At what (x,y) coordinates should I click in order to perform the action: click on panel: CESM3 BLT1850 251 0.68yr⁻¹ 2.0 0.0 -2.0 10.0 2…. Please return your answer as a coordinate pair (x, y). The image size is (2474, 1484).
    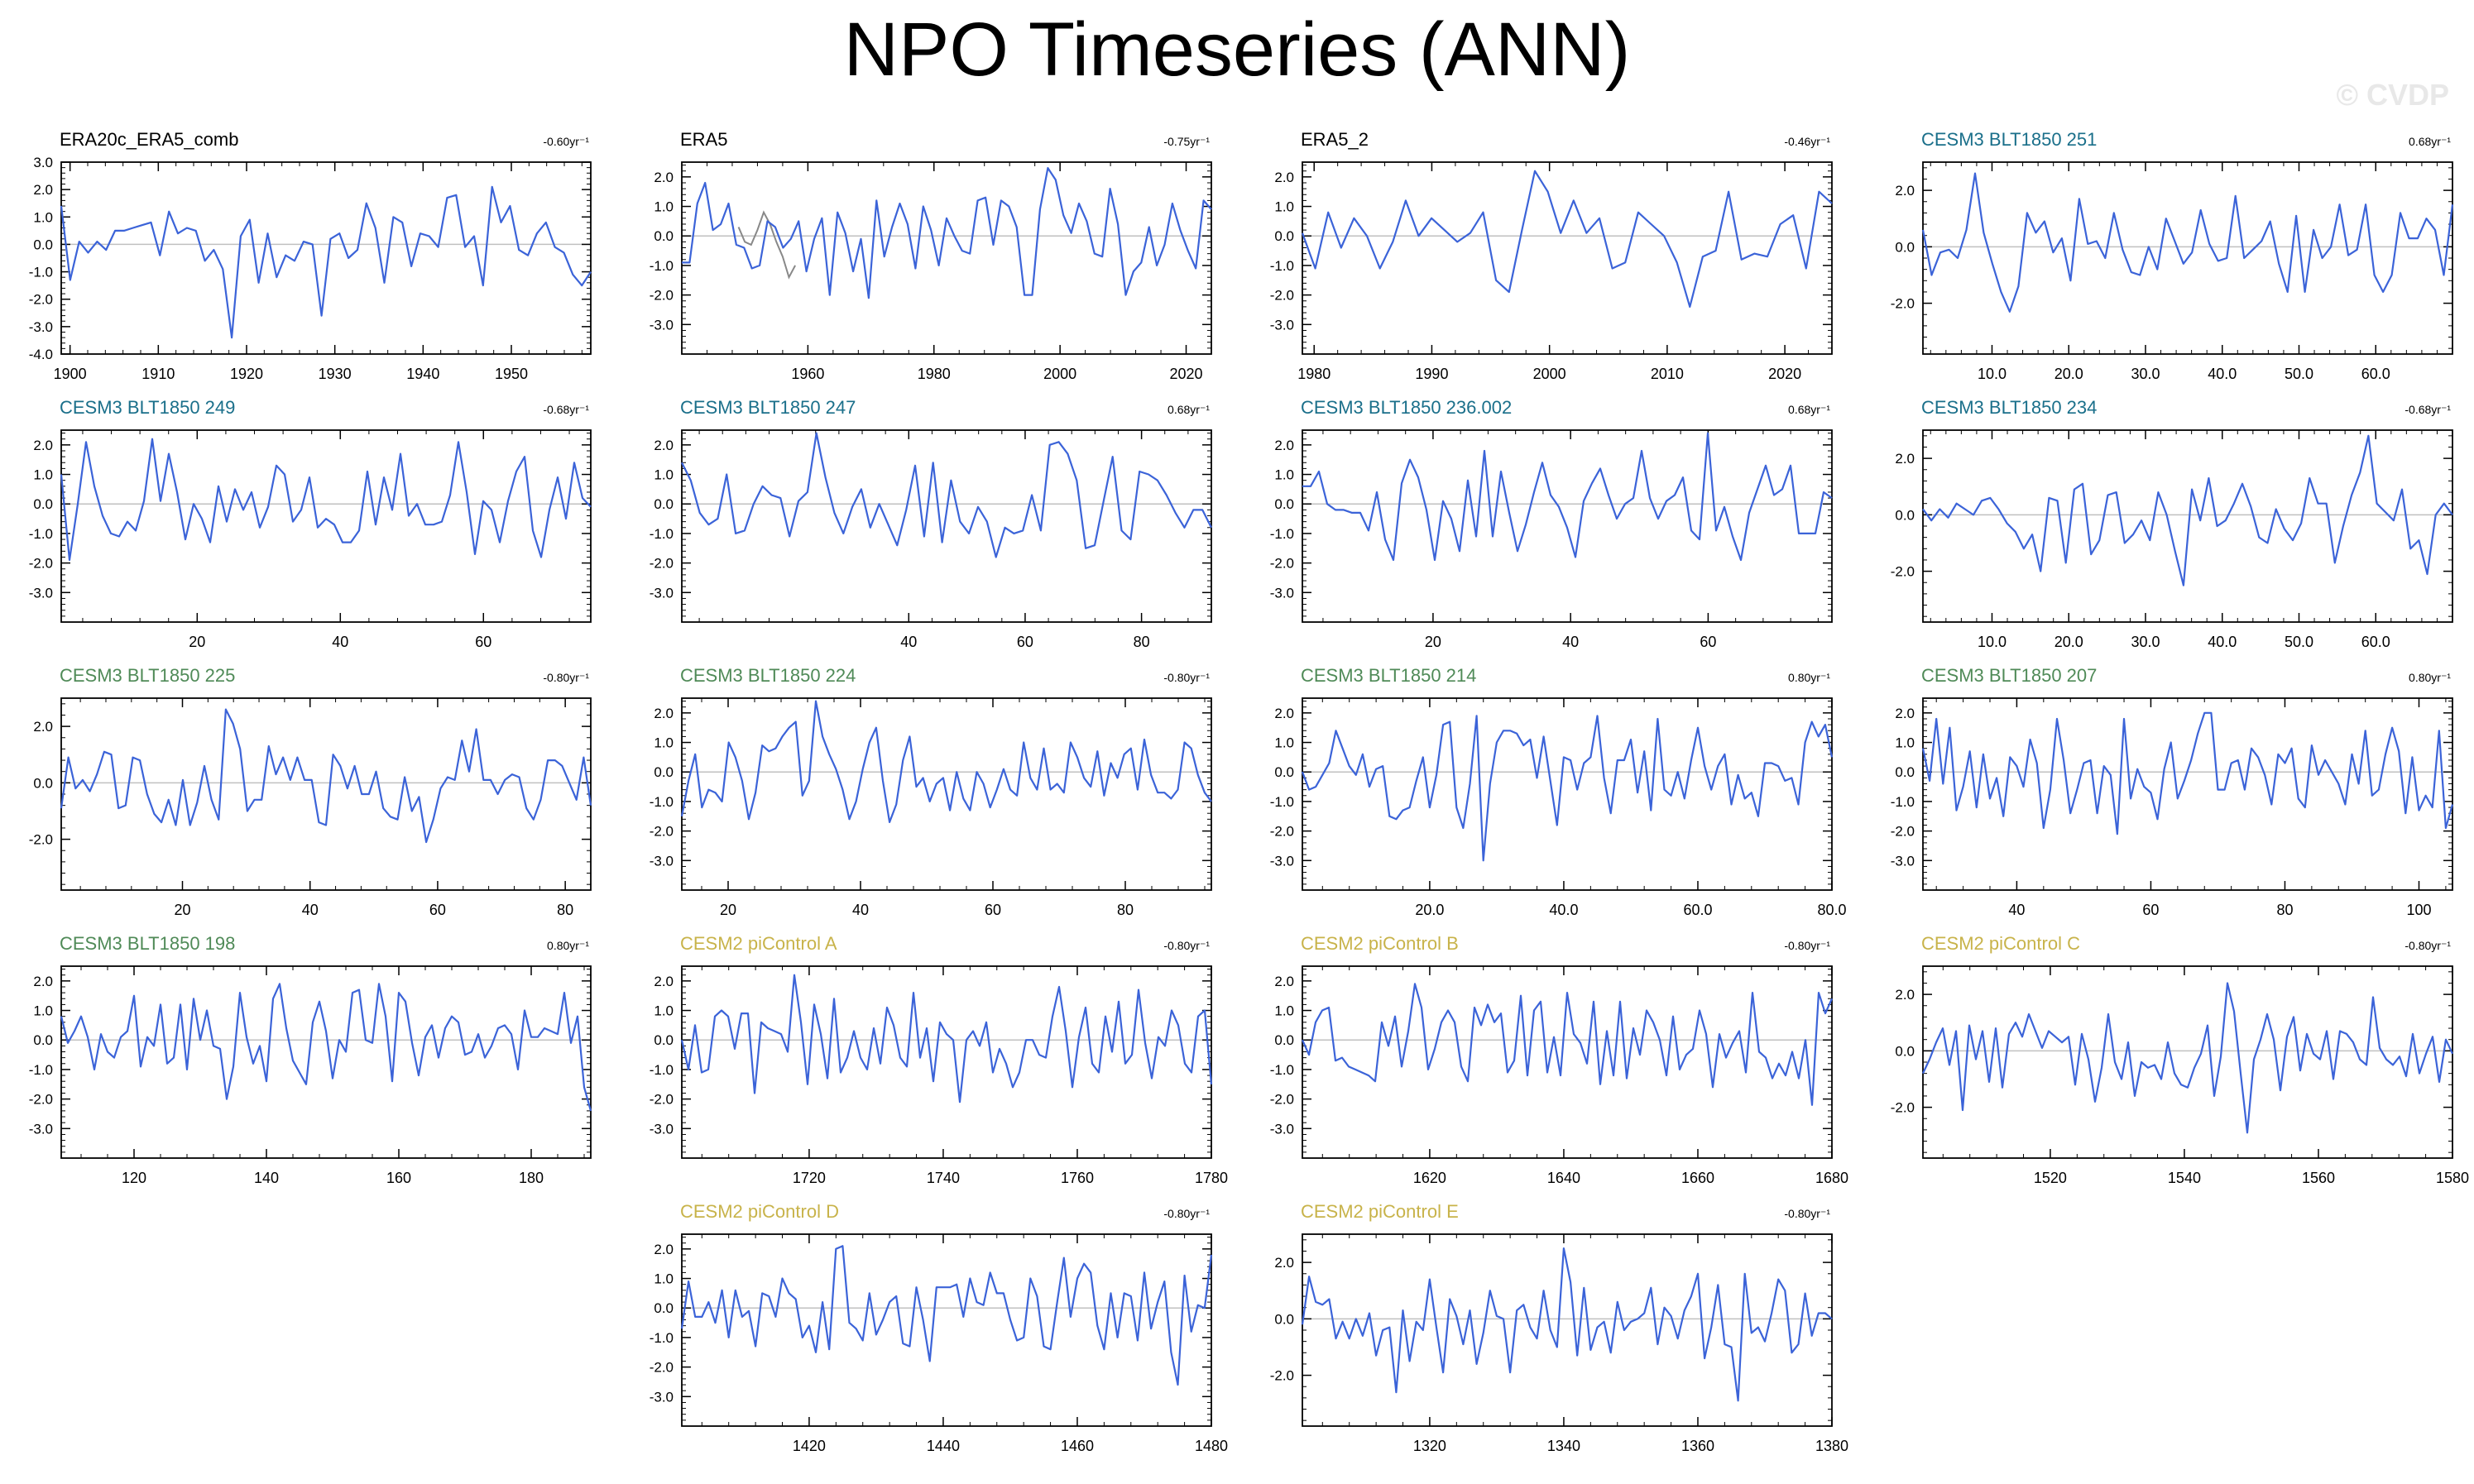
    Looking at the image, I should click on (2173, 255).